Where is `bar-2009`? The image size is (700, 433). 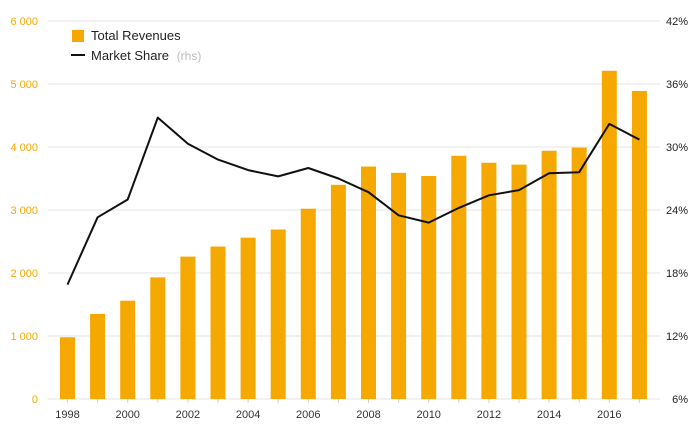
bar-2009 is located at coordinates (399, 285).